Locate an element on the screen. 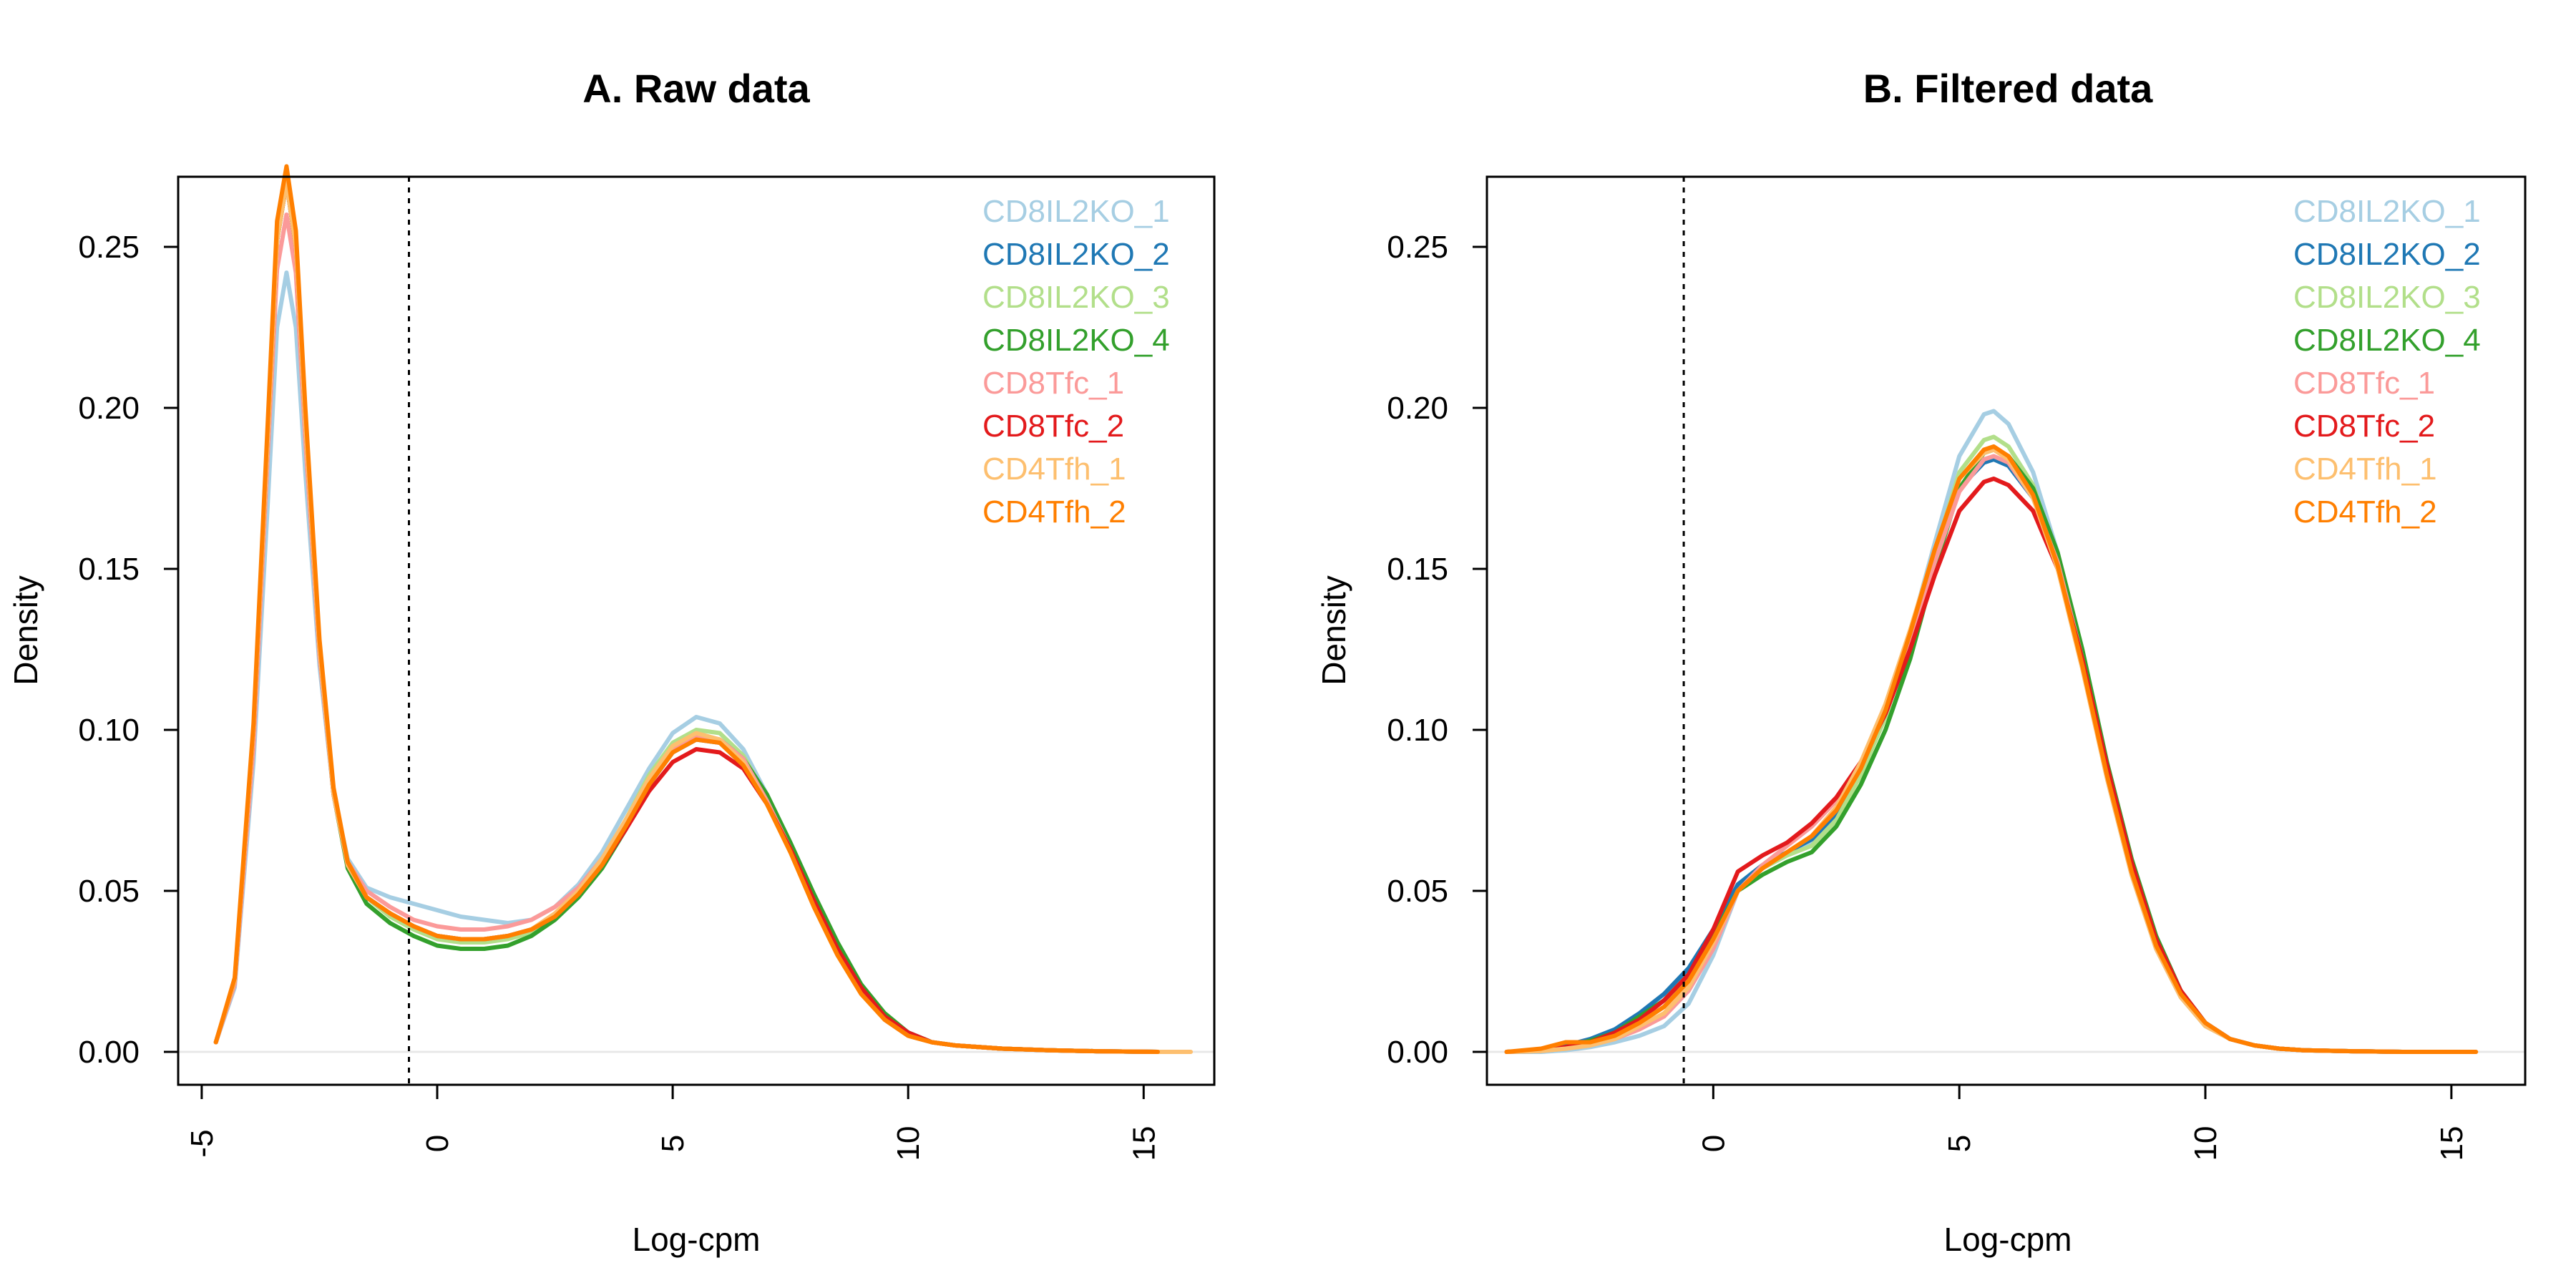  x-axis: 0 5 10 15 is located at coordinates (2082, 1122).